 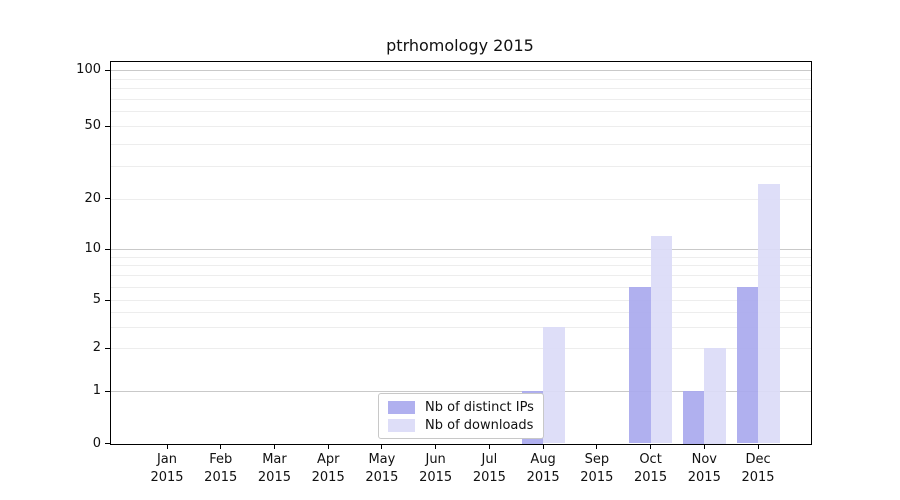 I want to click on bar-distinct-ips-dec, so click(x=747, y=365).